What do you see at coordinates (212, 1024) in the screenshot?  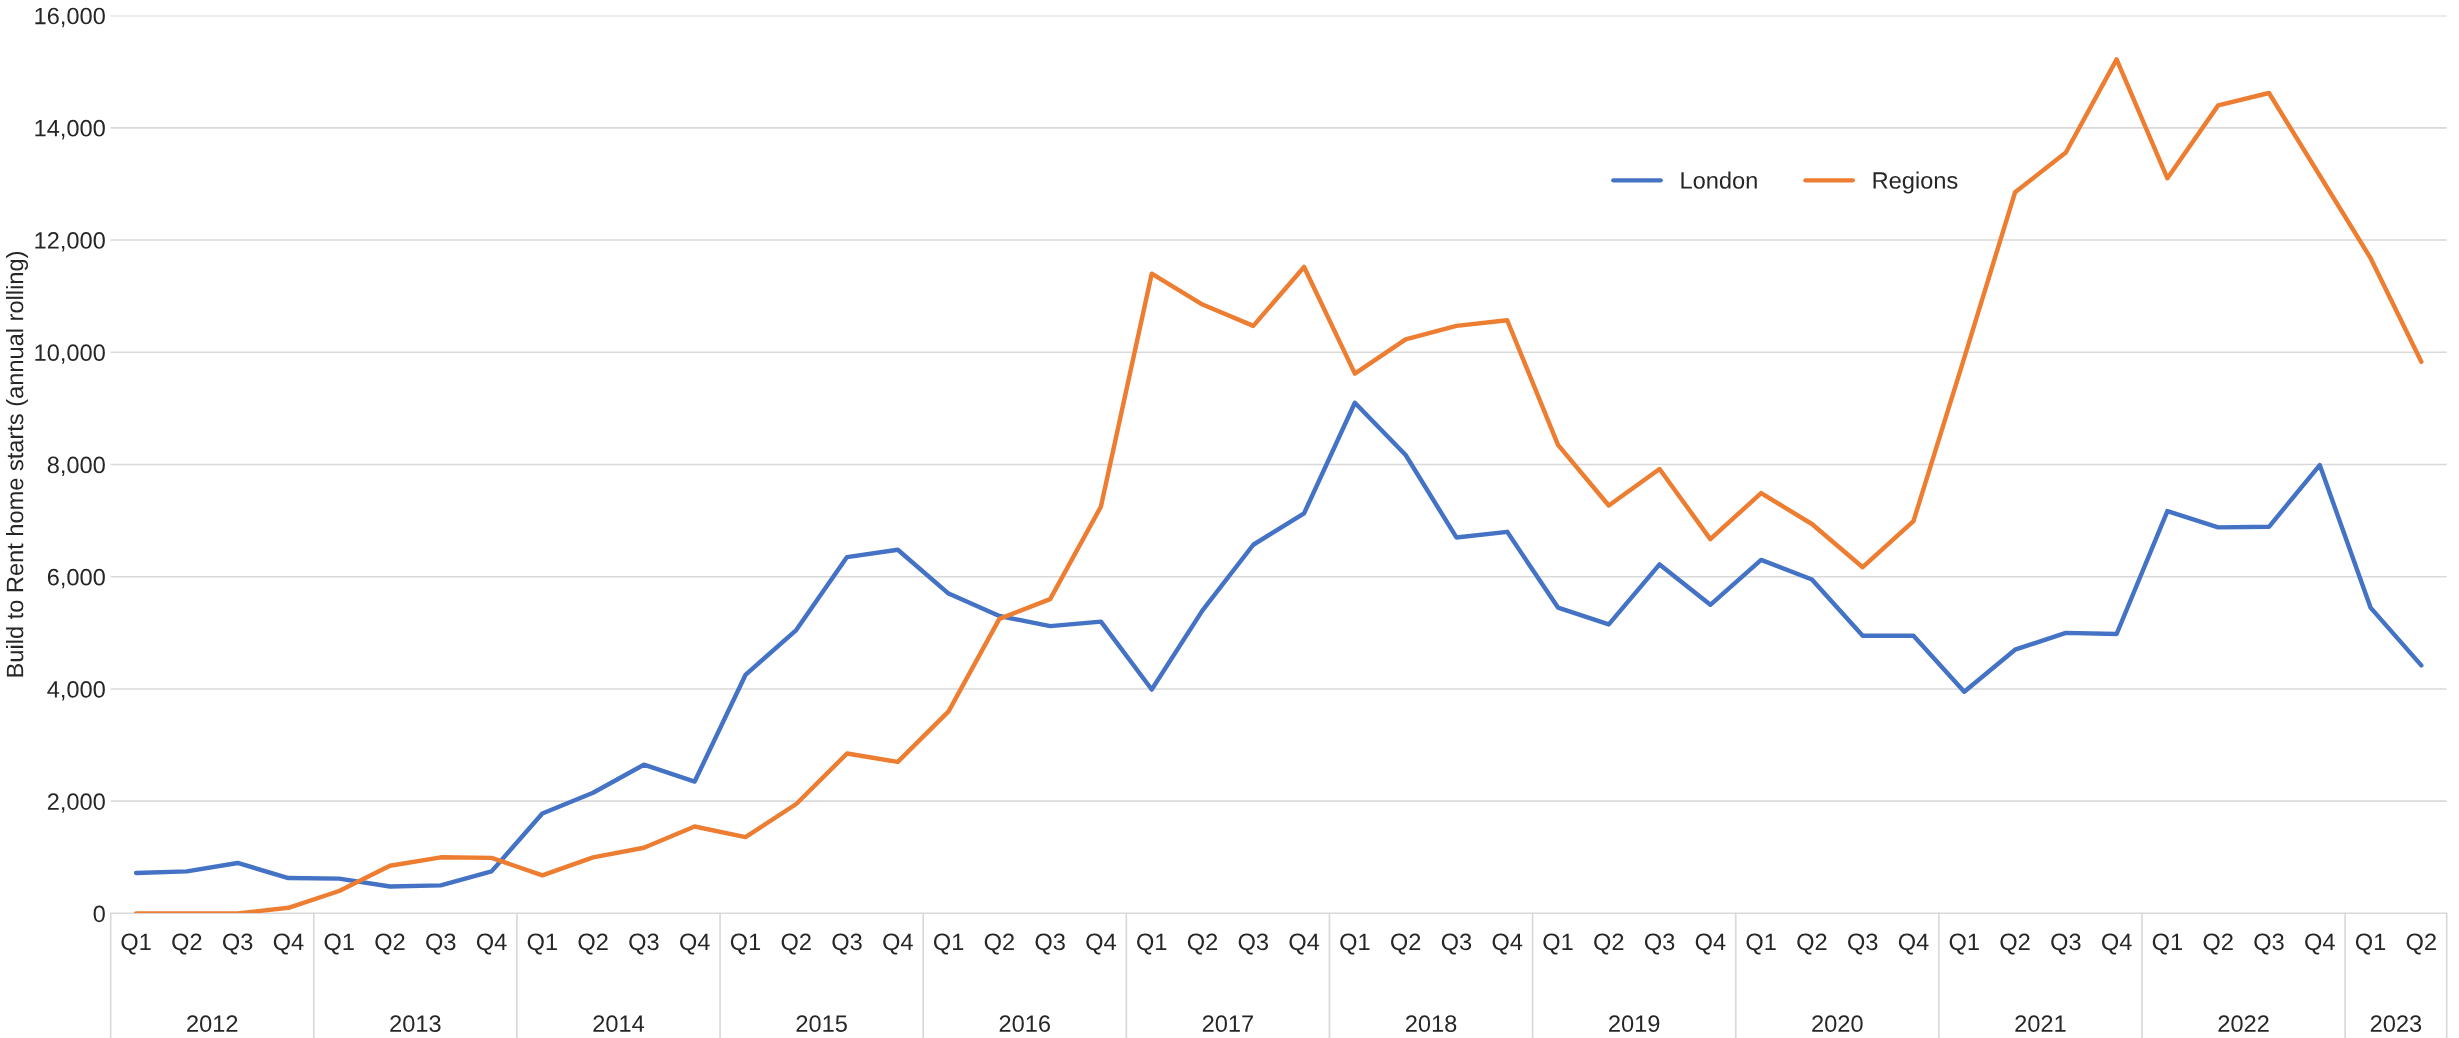 I see `text: 2012` at bounding box center [212, 1024].